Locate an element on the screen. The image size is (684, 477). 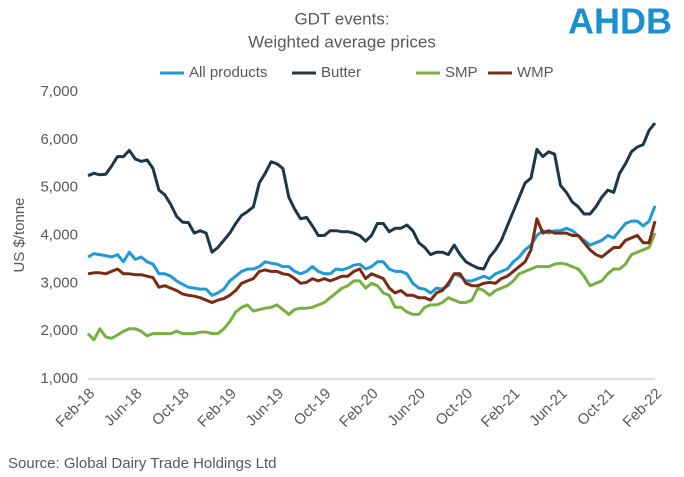
legend-label: SMP is located at coordinates (461, 72).